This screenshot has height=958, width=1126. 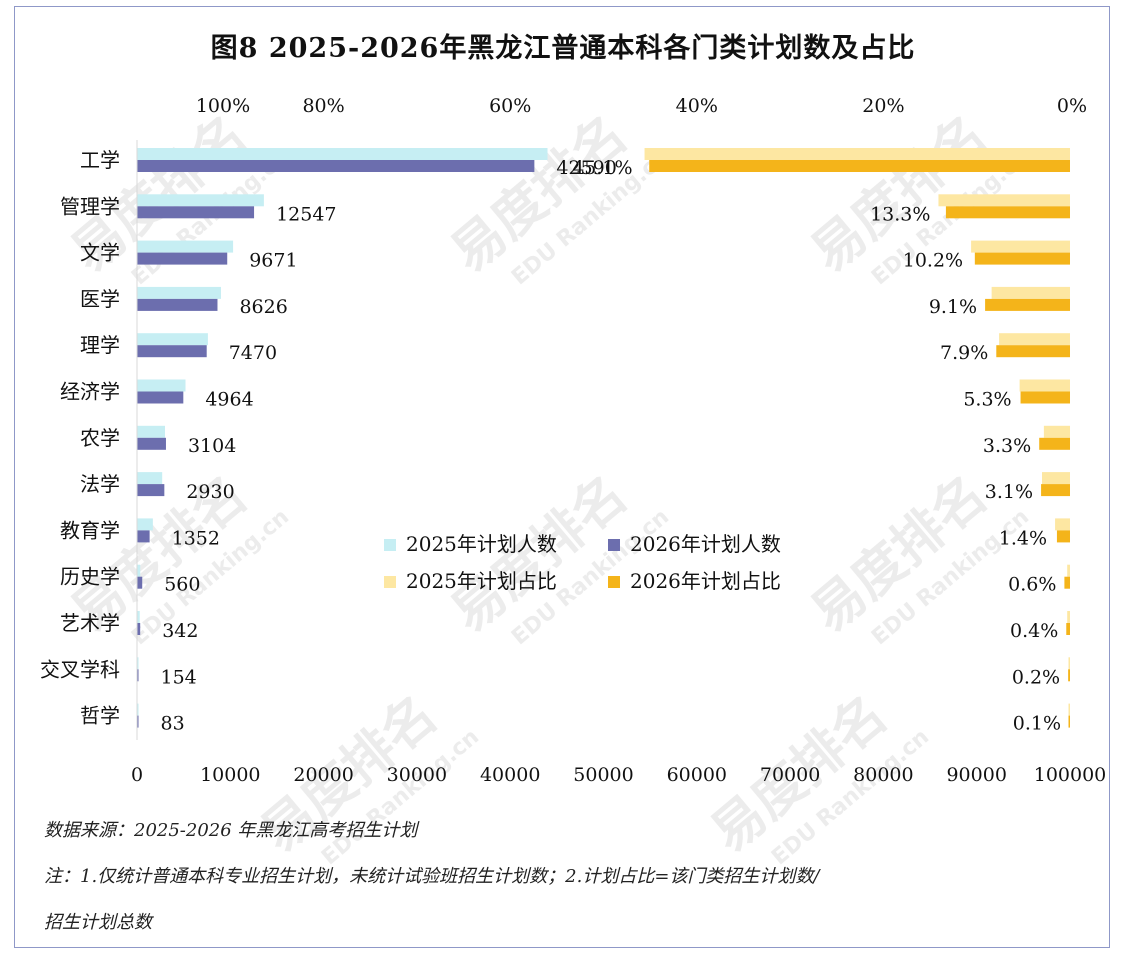 I want to click on share-data-label: 0.6%, so click(x=1032, y=585).